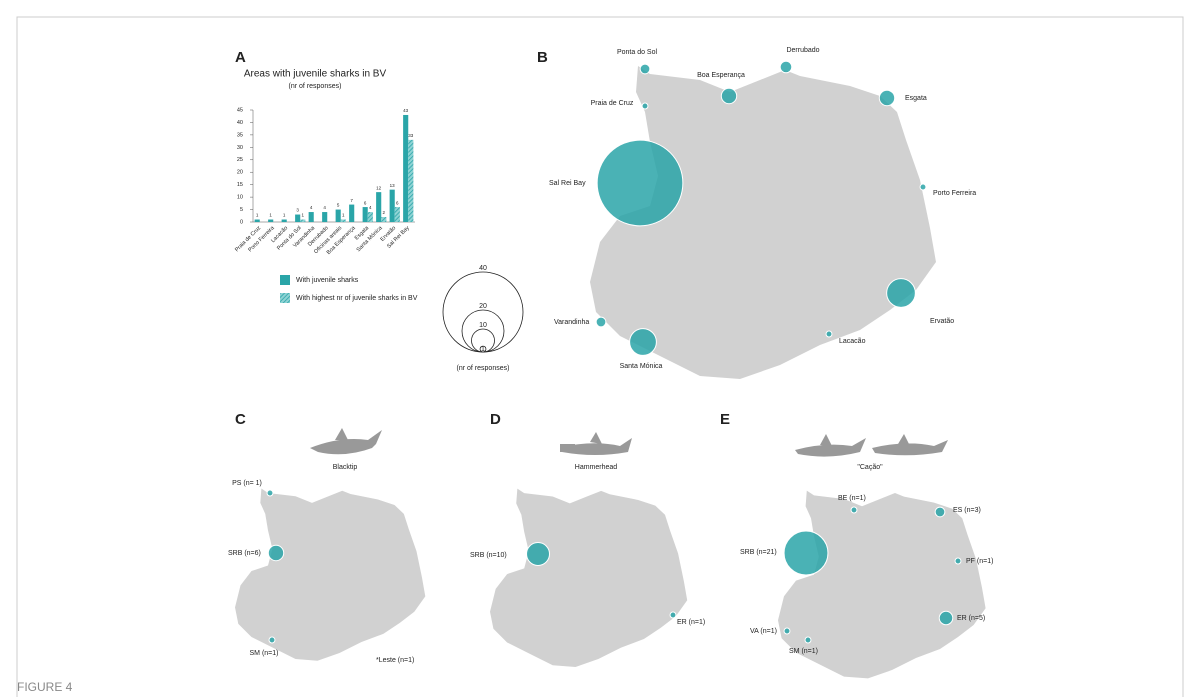 This screenshot has height=697, width=1200. I want to click on value-label: 3, so click(297, 210).